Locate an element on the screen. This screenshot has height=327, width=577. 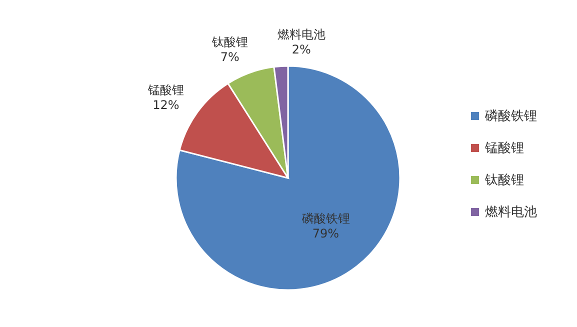
data-label: 12% is located at coordinates (166, 105).